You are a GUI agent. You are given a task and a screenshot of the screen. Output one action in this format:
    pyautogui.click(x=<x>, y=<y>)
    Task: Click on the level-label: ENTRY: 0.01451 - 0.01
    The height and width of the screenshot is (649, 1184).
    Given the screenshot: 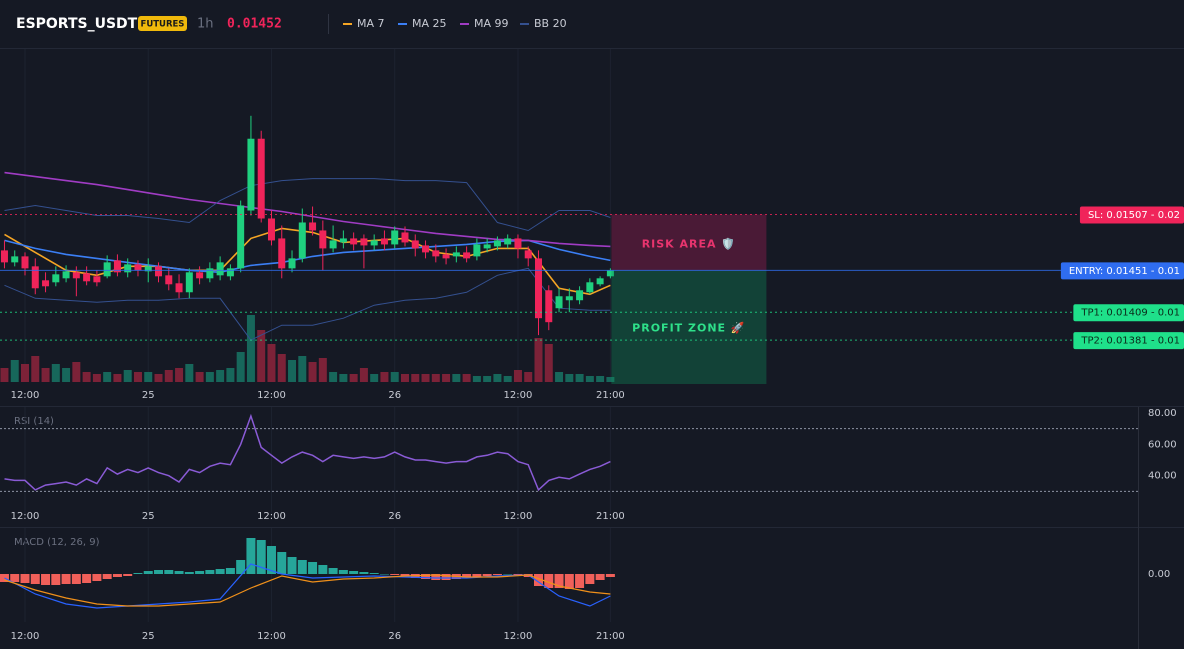 What is the action you would take?
    pyautogui.click(x=1124, y=271)
    